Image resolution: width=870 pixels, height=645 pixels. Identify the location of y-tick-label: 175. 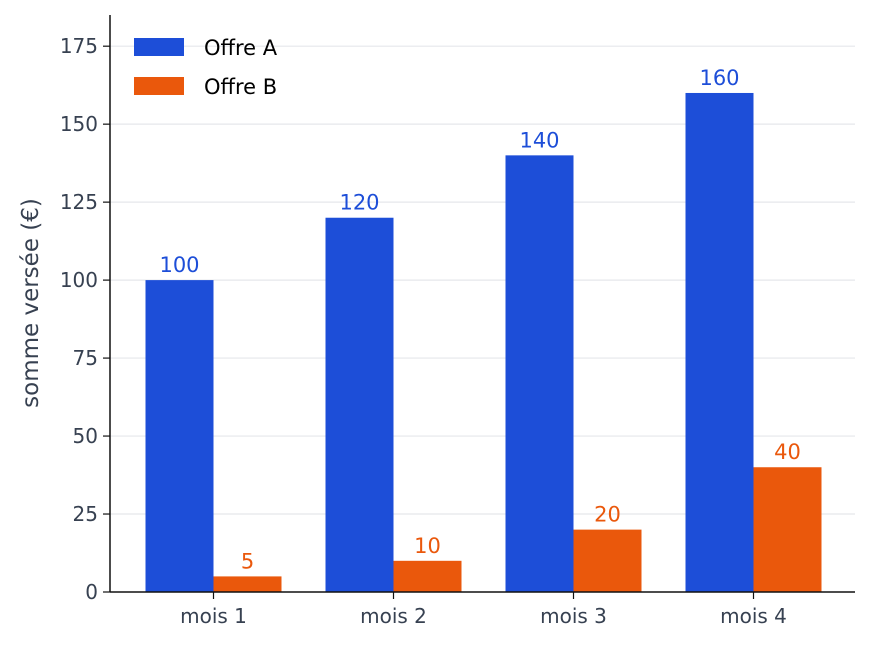
(79, 46).